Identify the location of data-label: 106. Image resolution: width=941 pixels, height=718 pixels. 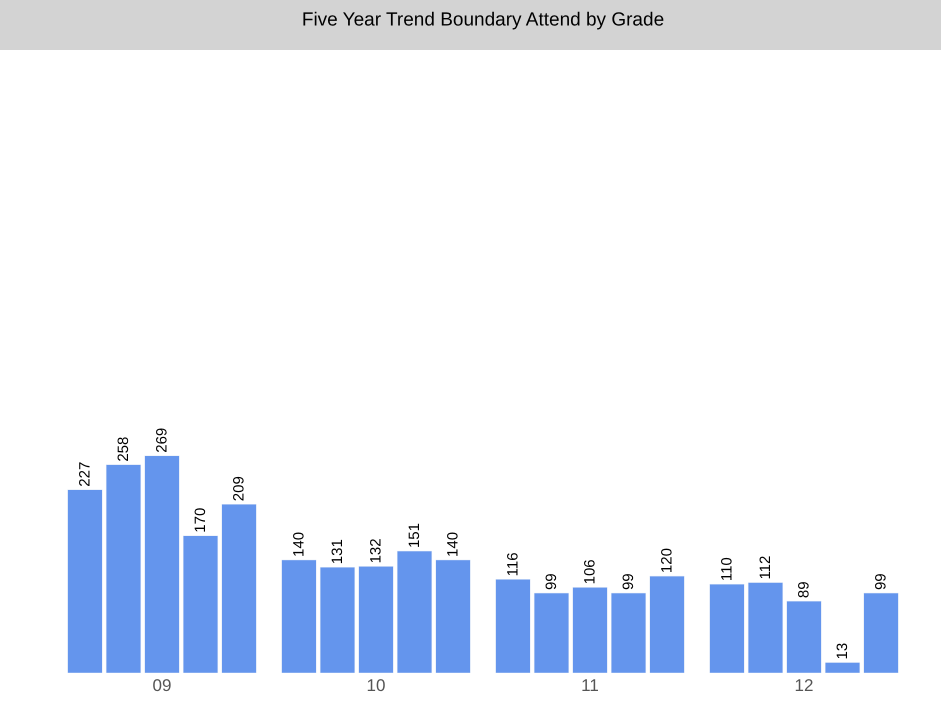
(590, 571).